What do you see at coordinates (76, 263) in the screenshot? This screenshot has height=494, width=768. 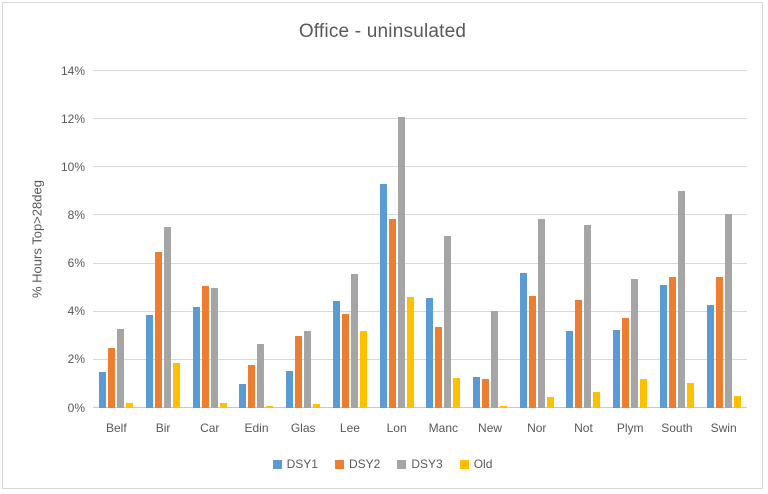 I see `y-tick-label-6%: 6%` at bounding box center [76, 263].